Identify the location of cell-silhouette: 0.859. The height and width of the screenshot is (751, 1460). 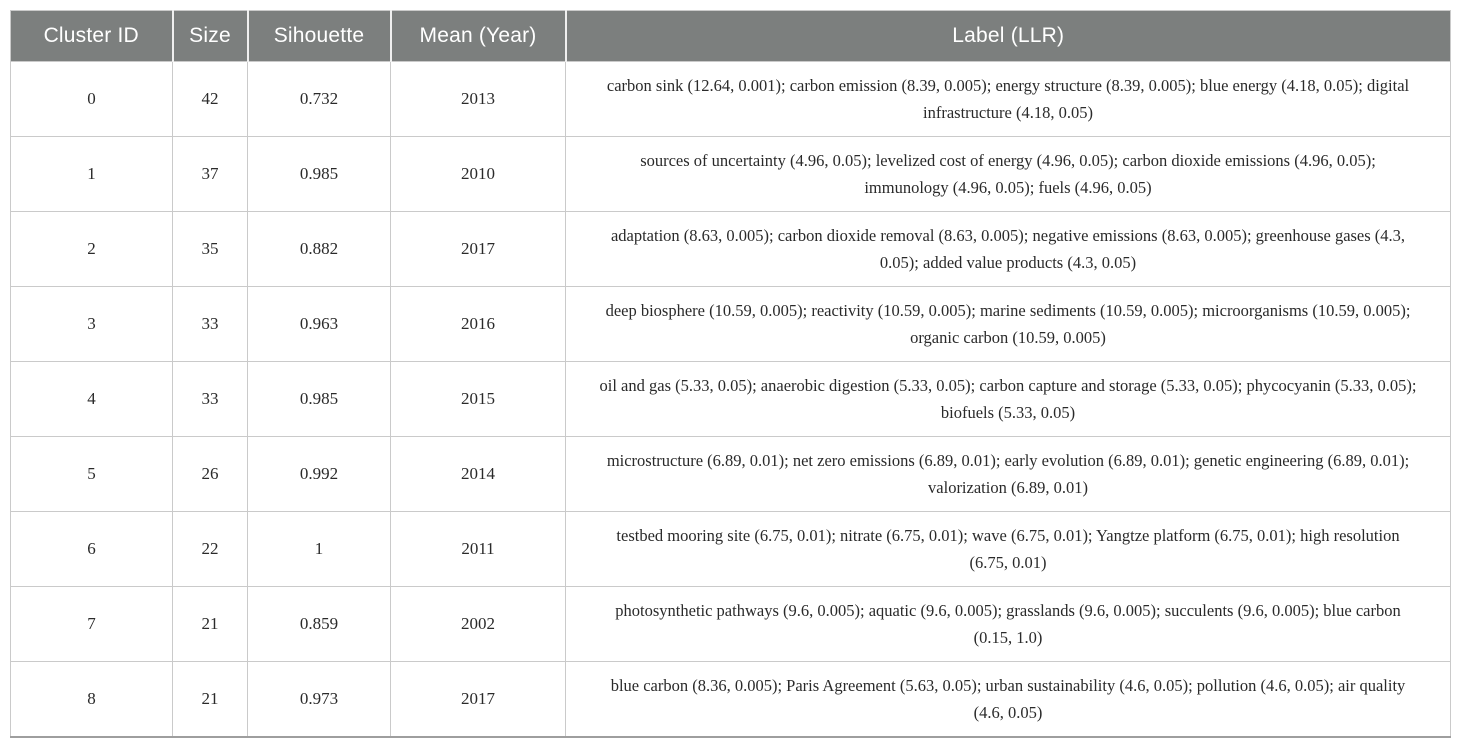
(319, 624).